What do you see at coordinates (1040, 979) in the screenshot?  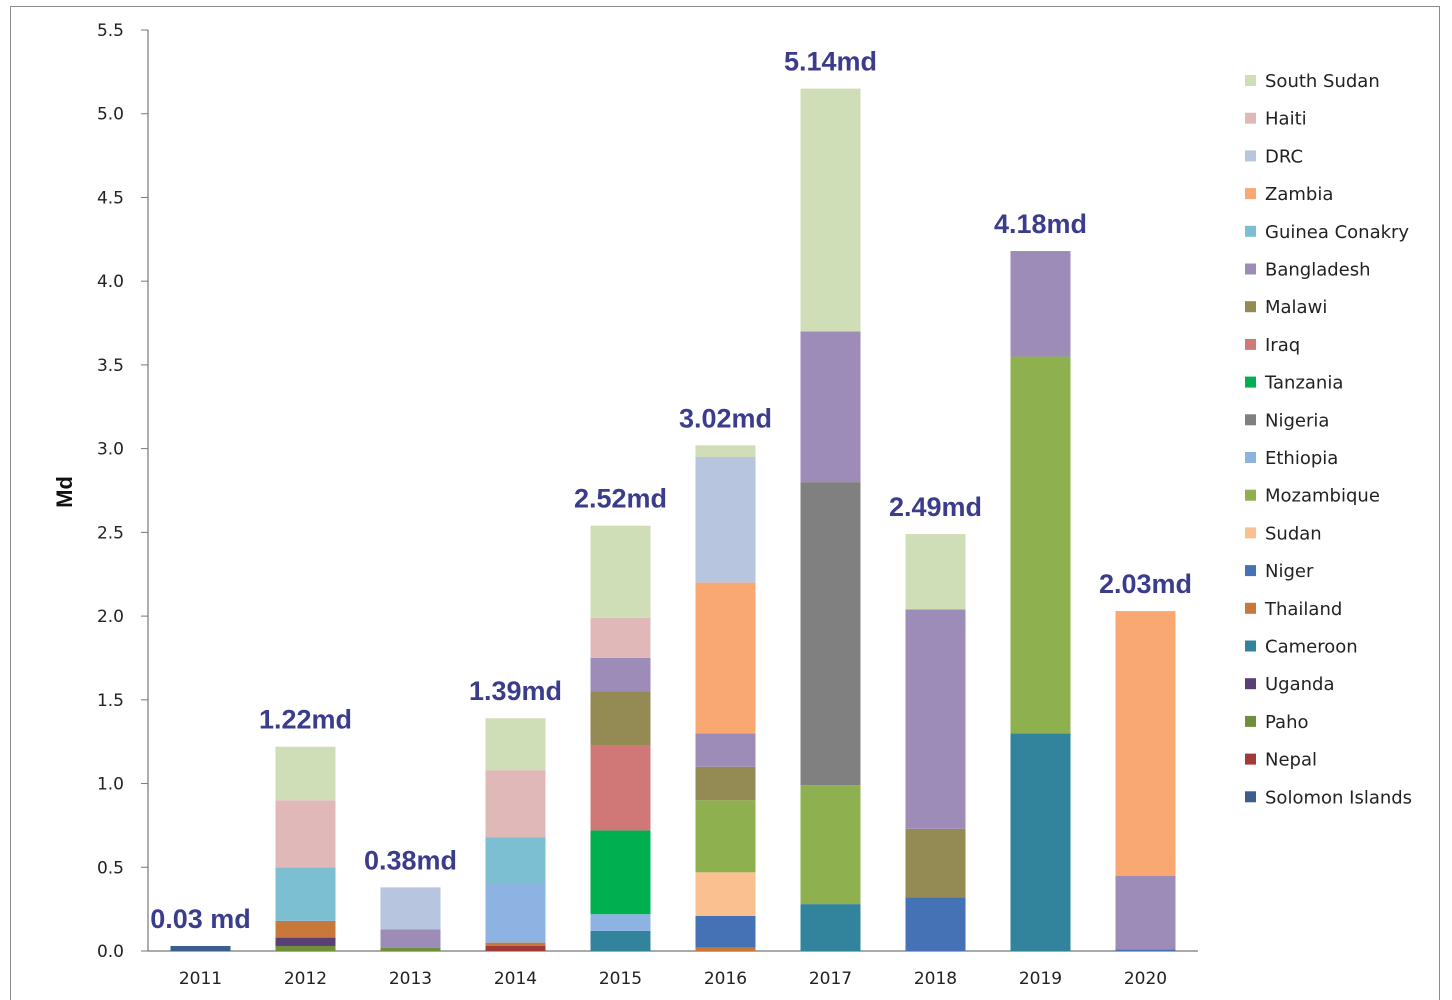 I see `x-tick-label: 2019` at bounding box center [1040, 979].